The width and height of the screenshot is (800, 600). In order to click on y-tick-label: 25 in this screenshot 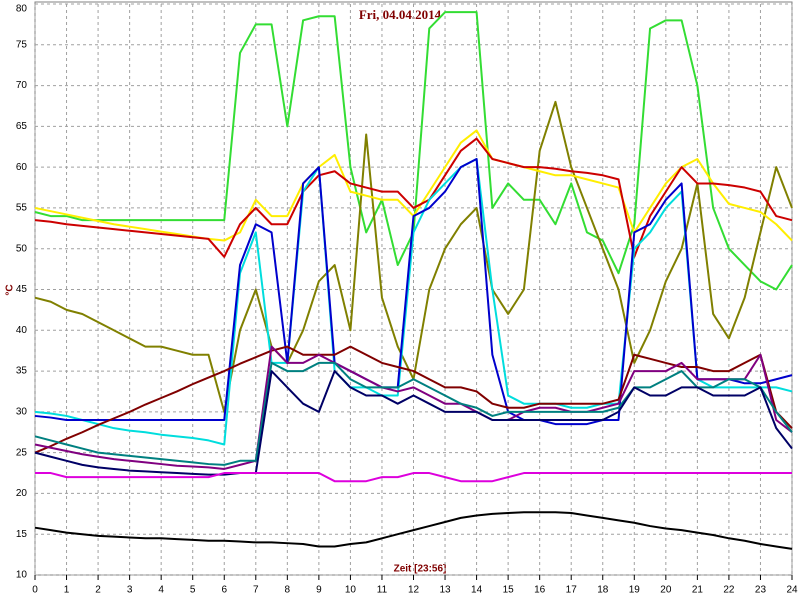, I will do `click(22, 452)`.